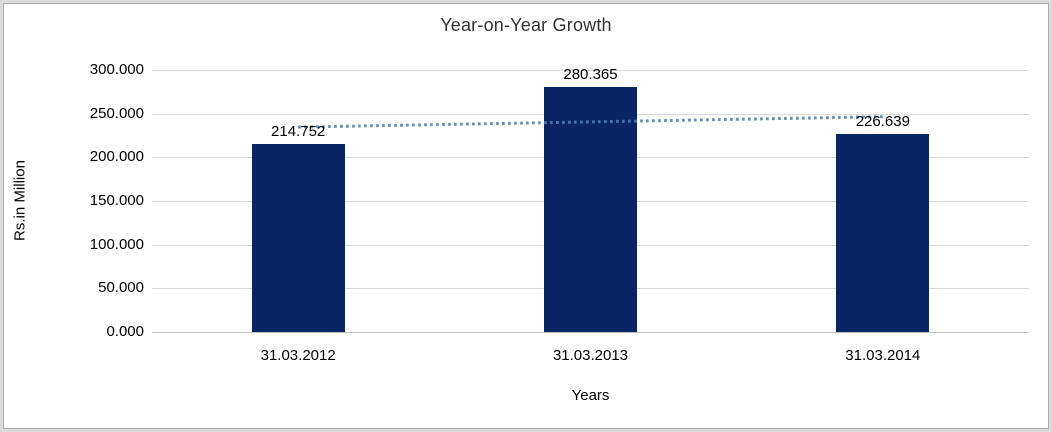  I want to click on trendline, so click(590, 122).